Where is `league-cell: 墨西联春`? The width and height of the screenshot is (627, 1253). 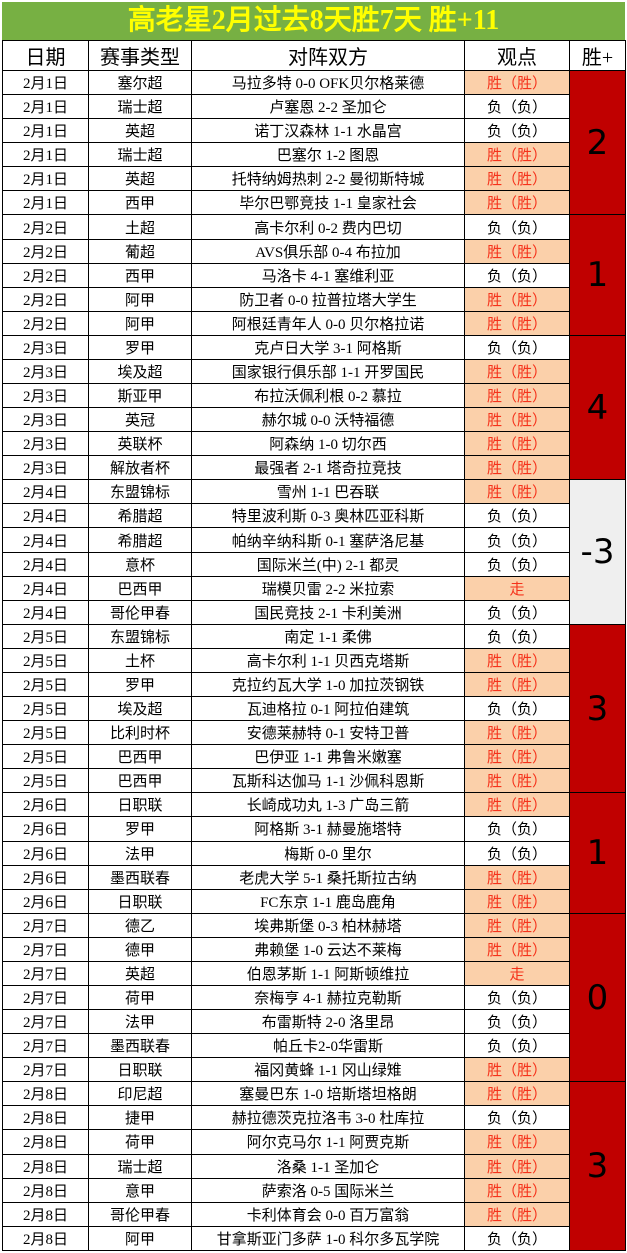
league-cell: 墨西联春 is located at coordinates (140, 1046).